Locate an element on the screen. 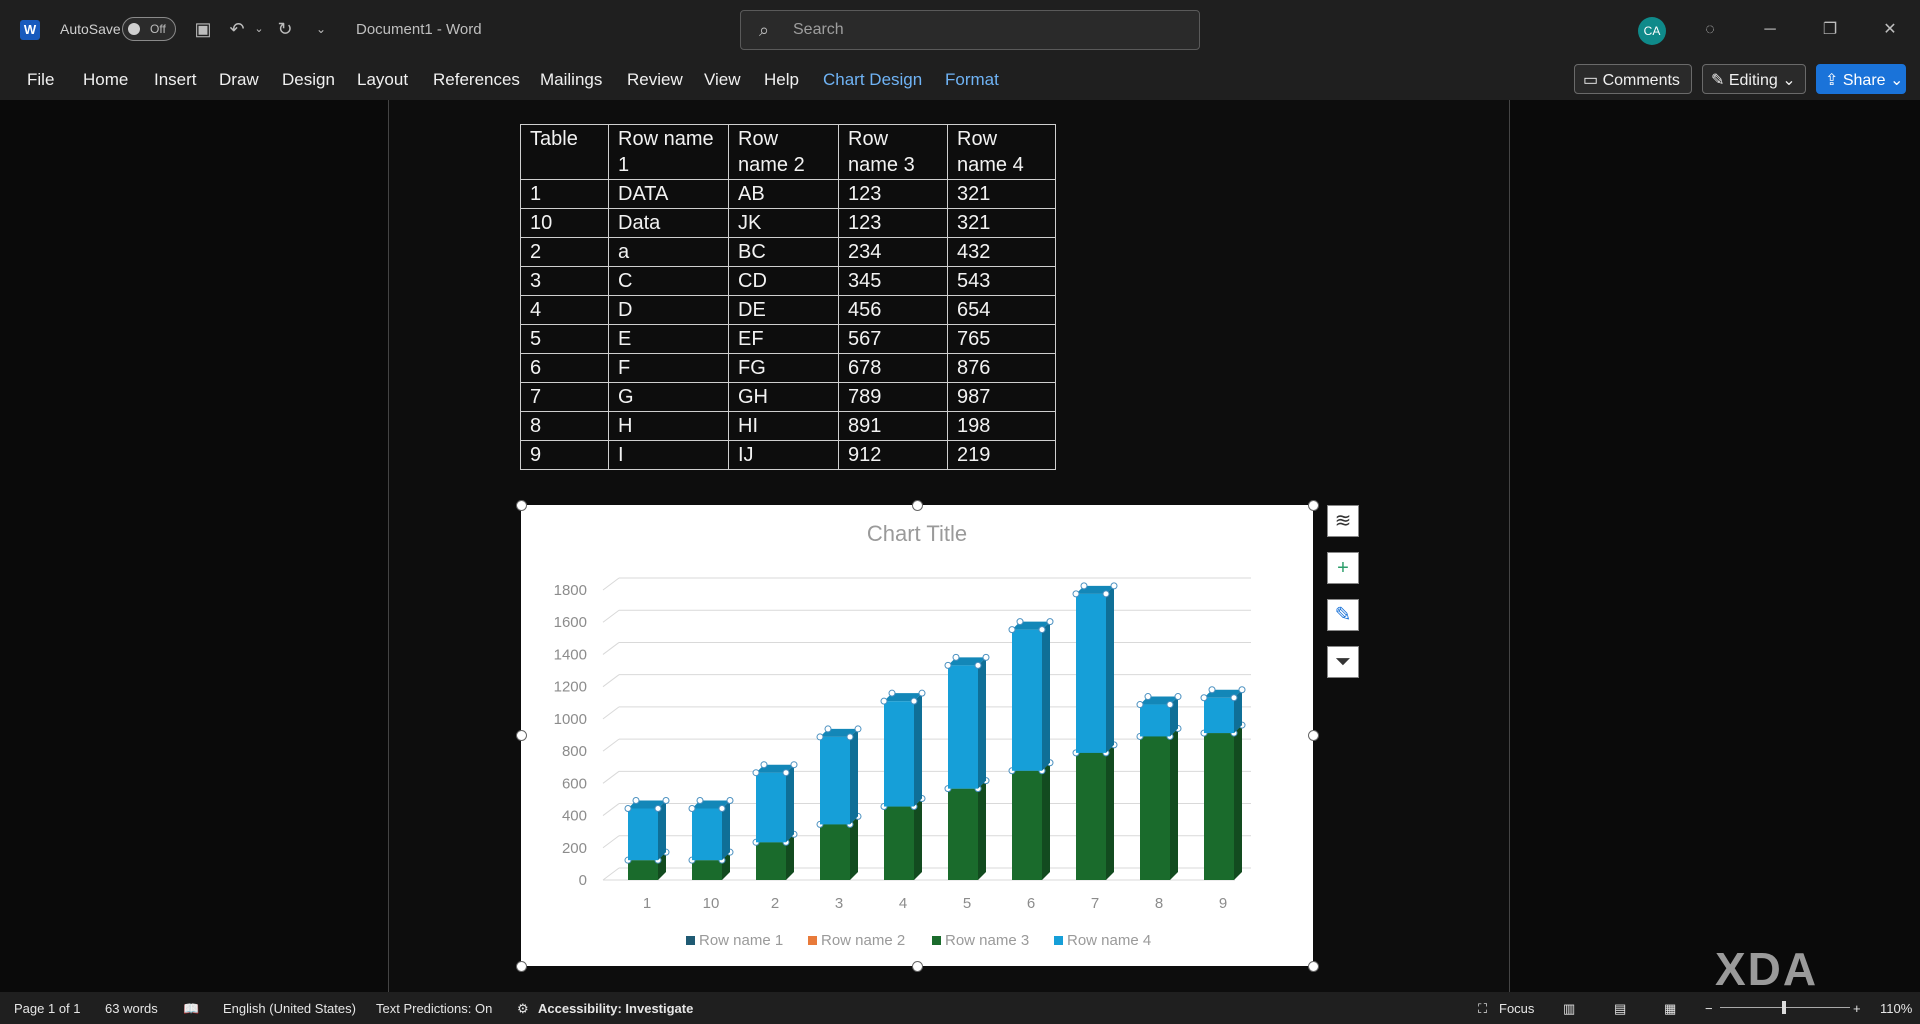 The width and height of the screenshot is (1920, 1024). redo-icon: ↻ is located at coordinates (285, 29).